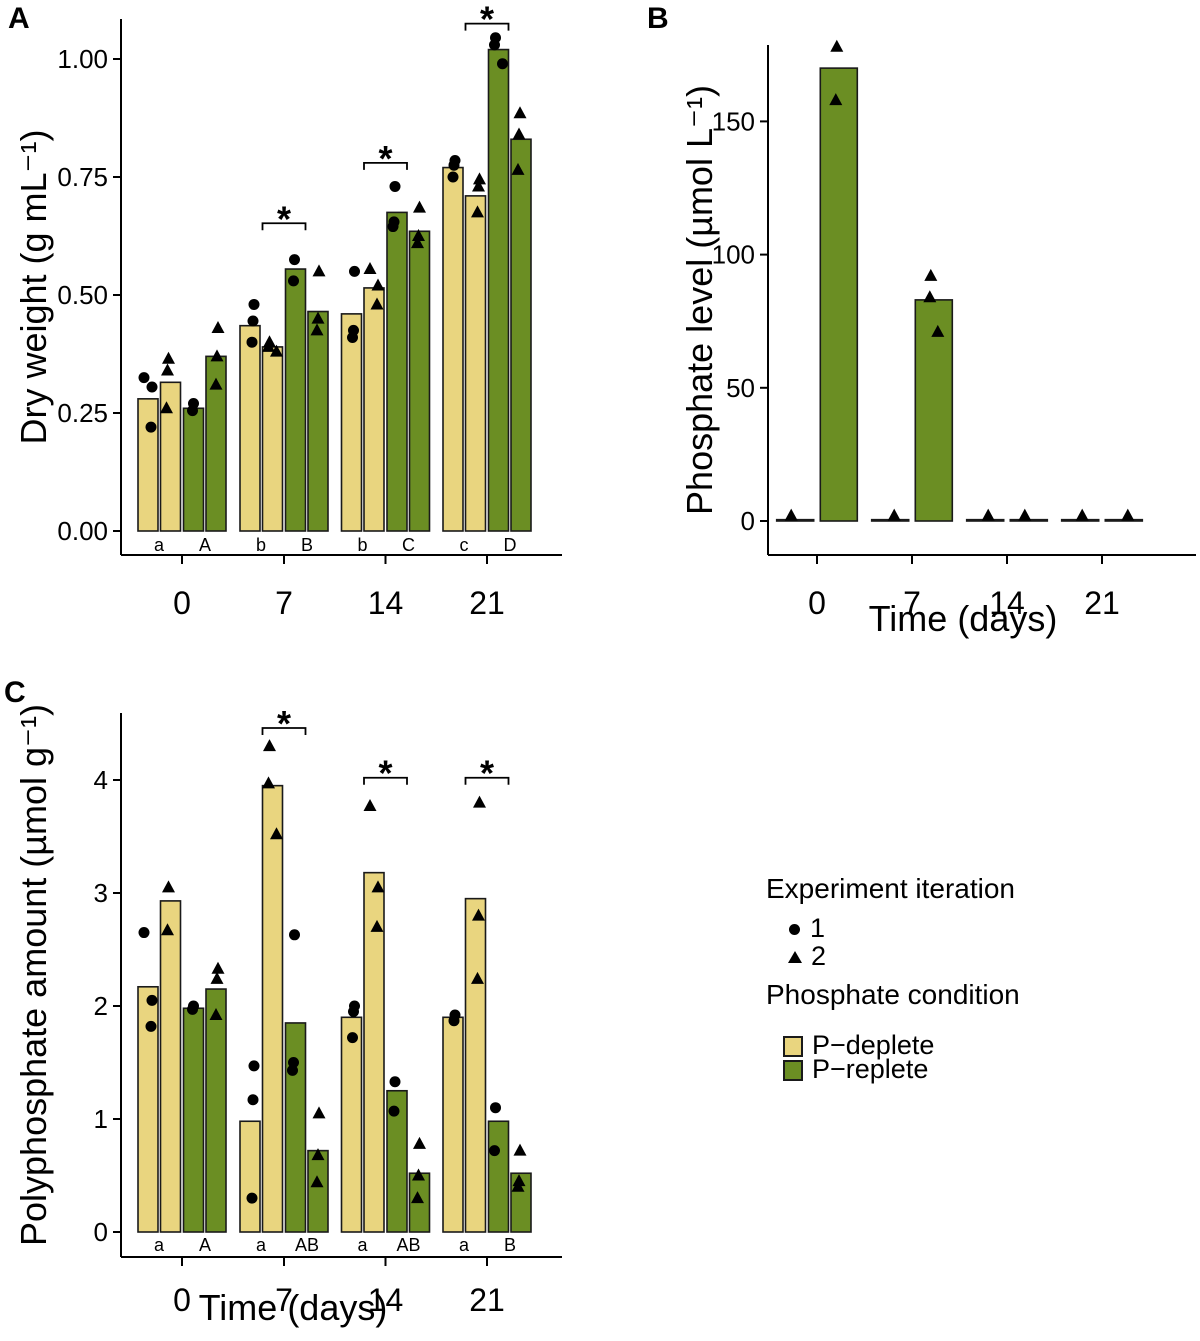 This screenshot has width=1200, height=1341. What do you see at coordinates (101, 1006) in the screenshot?
I see `y-tick-label: 2` at bounding box center [101, 1006].